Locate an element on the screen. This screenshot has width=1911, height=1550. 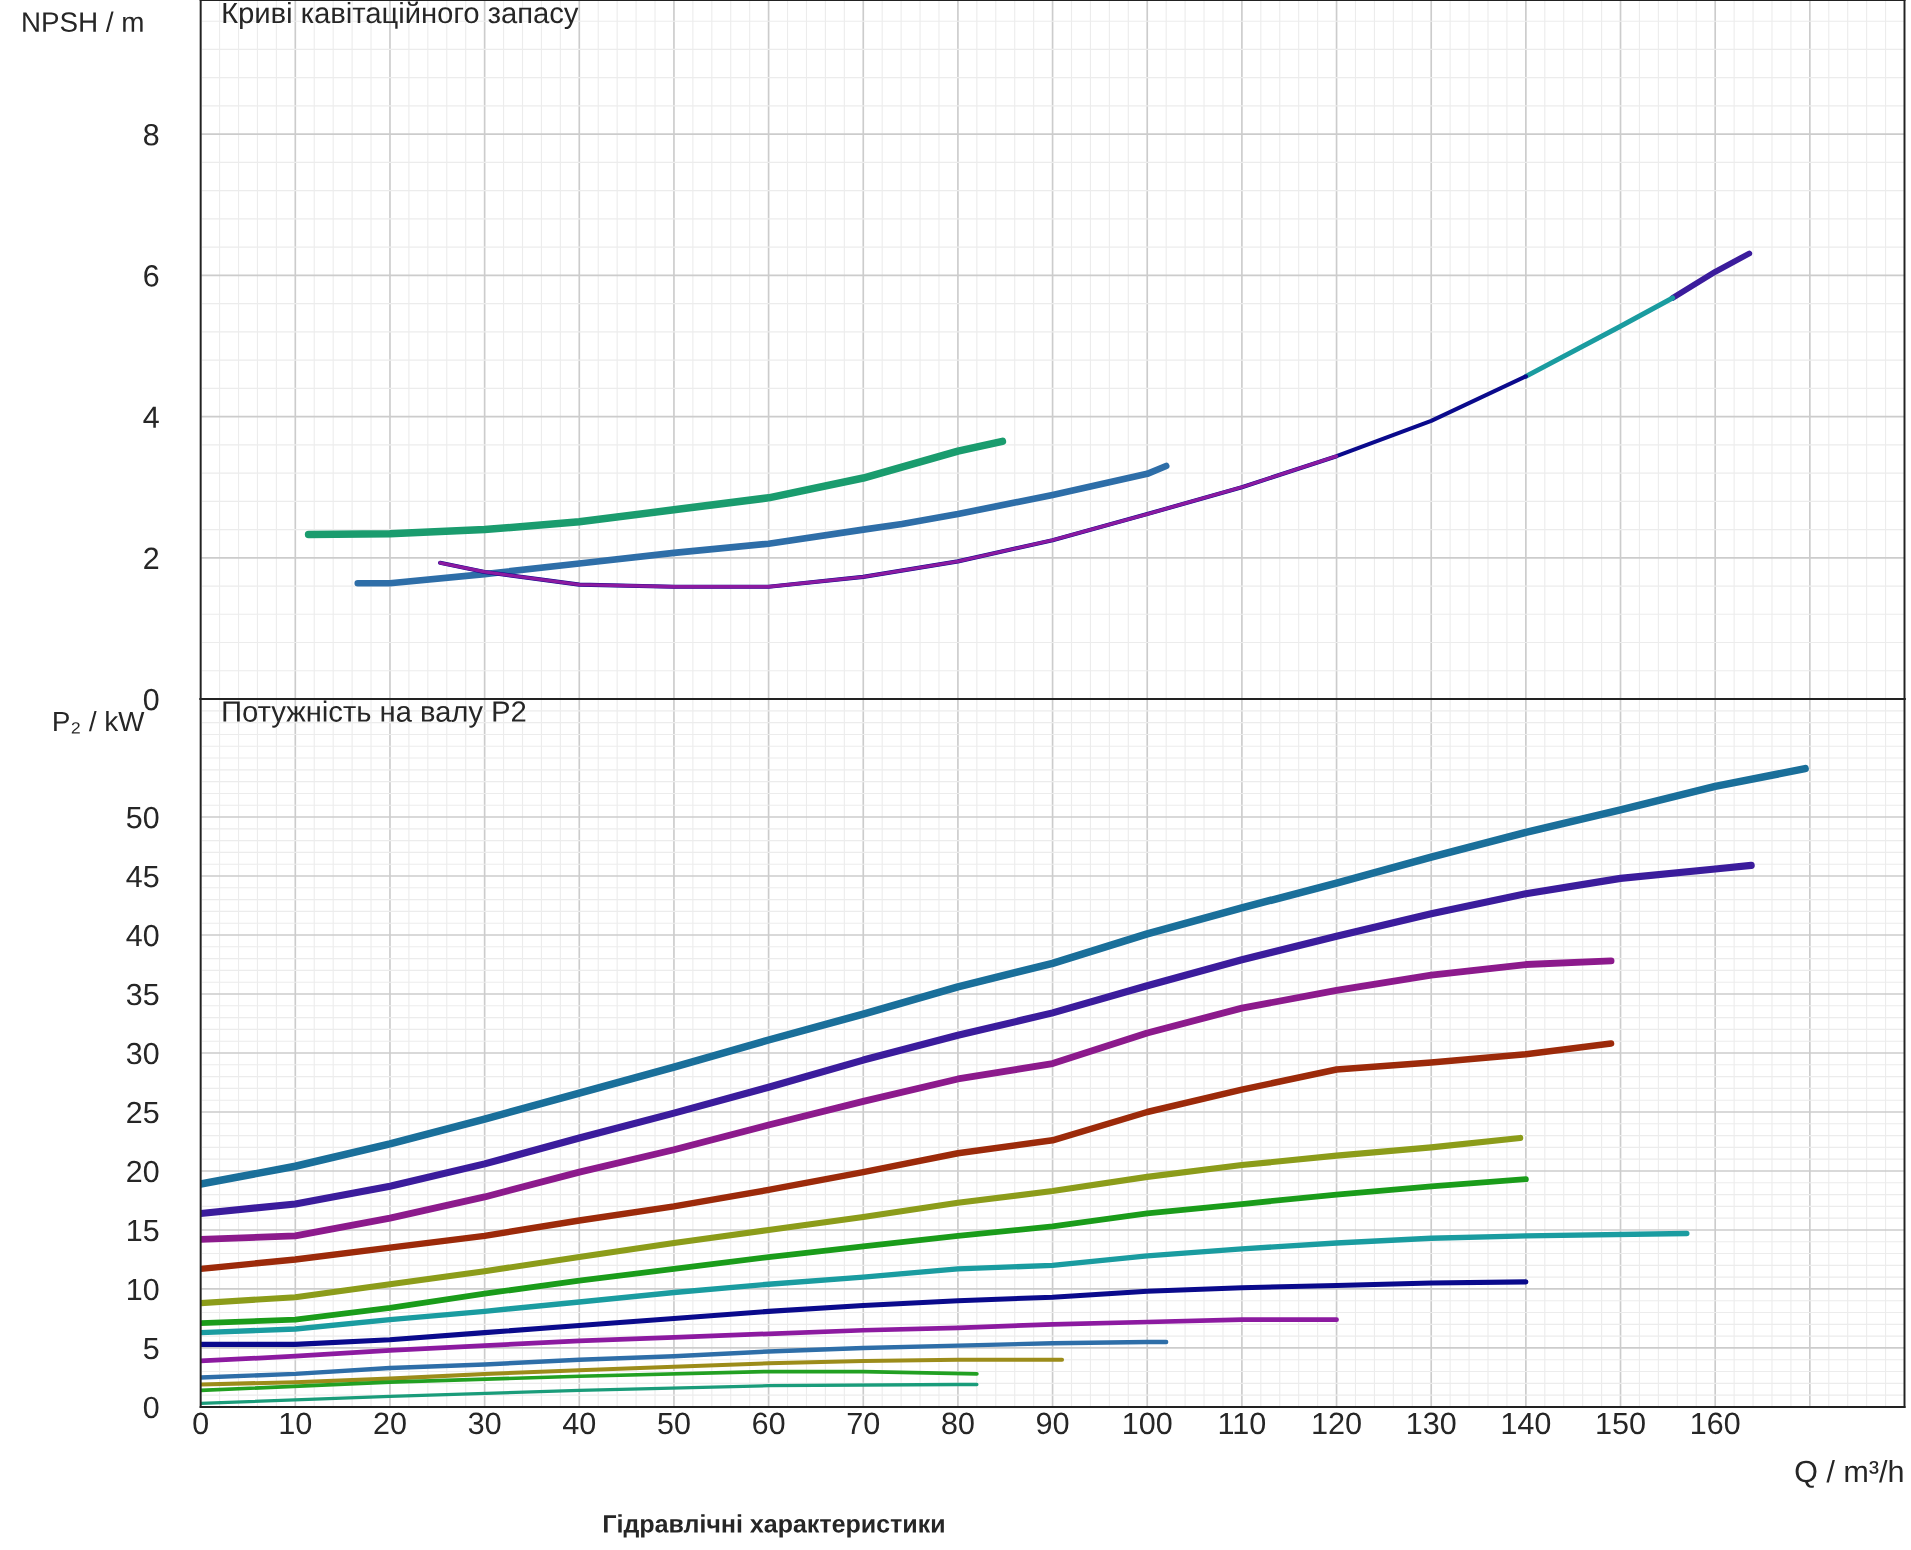
y-tick-label: 35 is located at coordinates (142, 994).